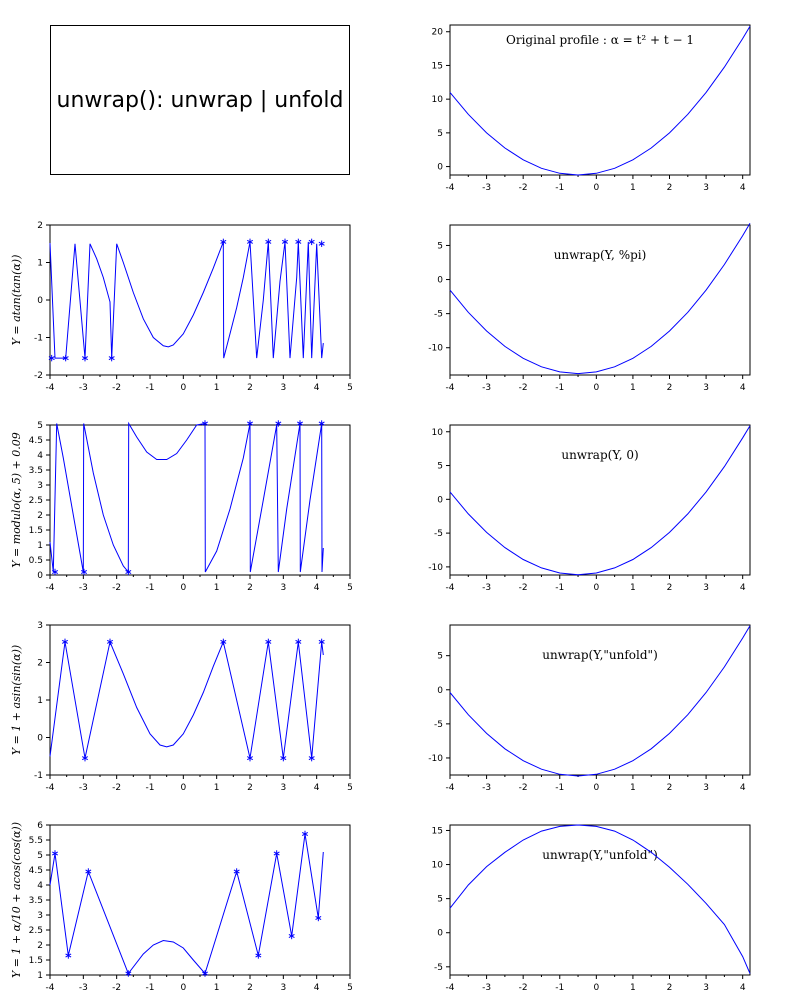  What do you see at coordinates (36, 841) in the screenshot?
I see `y-tick-label: 5.5` at bounding box center [36, 841].